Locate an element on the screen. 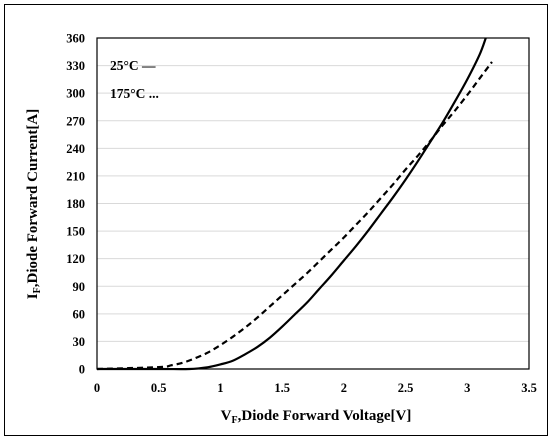 This screenshot has height=441, width=554. y-tick-label: 0 is located at coordinates (82, 370).